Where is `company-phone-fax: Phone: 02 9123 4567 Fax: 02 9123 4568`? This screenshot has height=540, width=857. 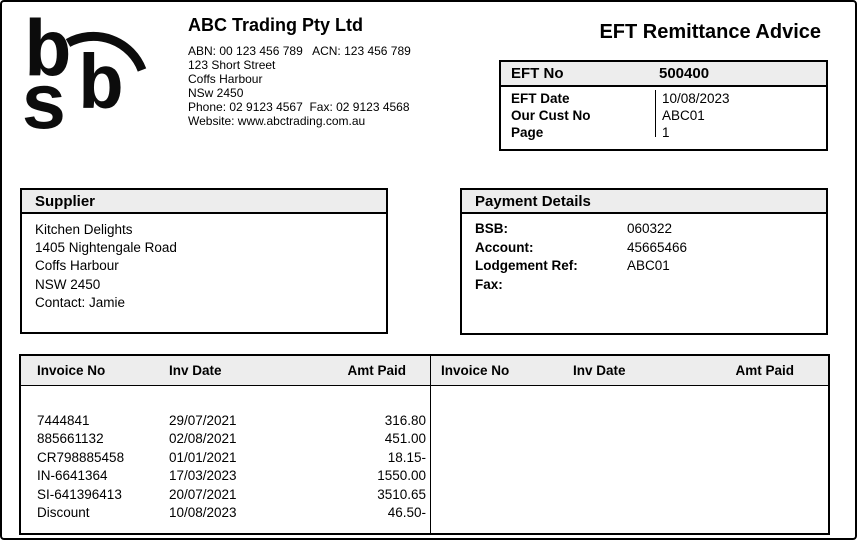
company-phone-fax: Phone: 02 9123 4567 Fax: 02 9123 4568 is located at coordinates (299, 107).